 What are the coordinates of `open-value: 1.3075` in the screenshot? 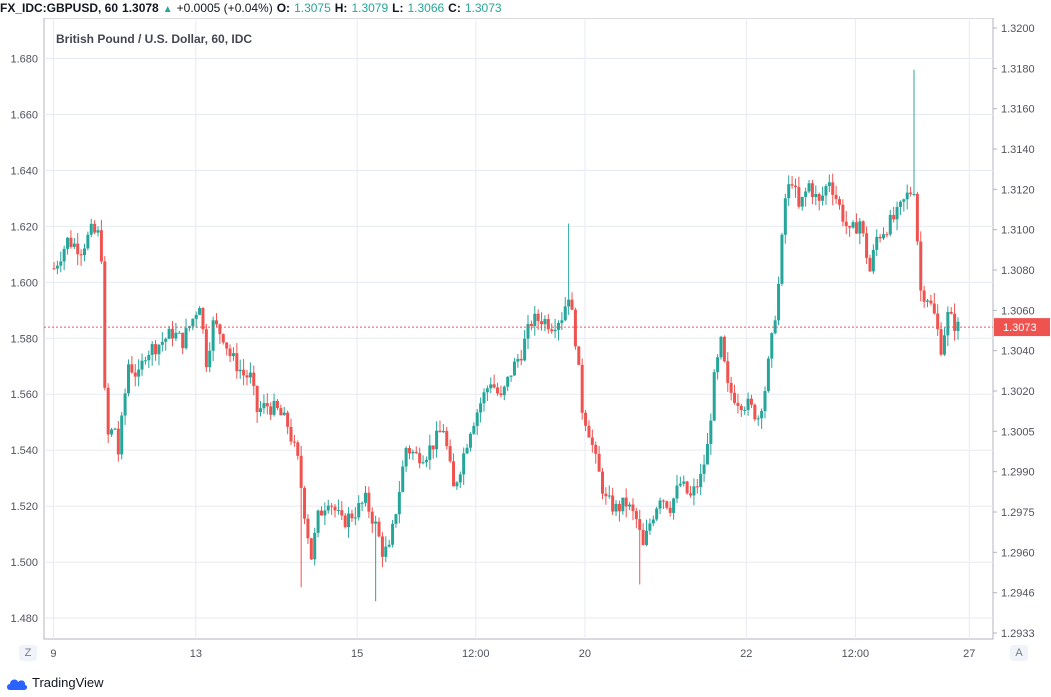 It's located at (312, 8).